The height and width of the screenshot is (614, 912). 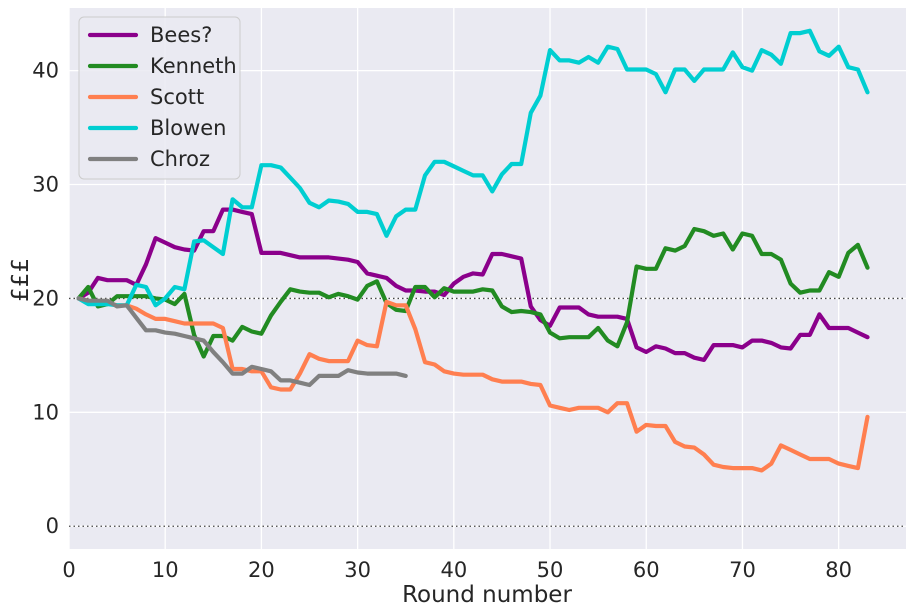 What do you see at coordinates (45, 412) in the screenshot?
I see `y-tick-label: 10` at bounding box center [45, 412].